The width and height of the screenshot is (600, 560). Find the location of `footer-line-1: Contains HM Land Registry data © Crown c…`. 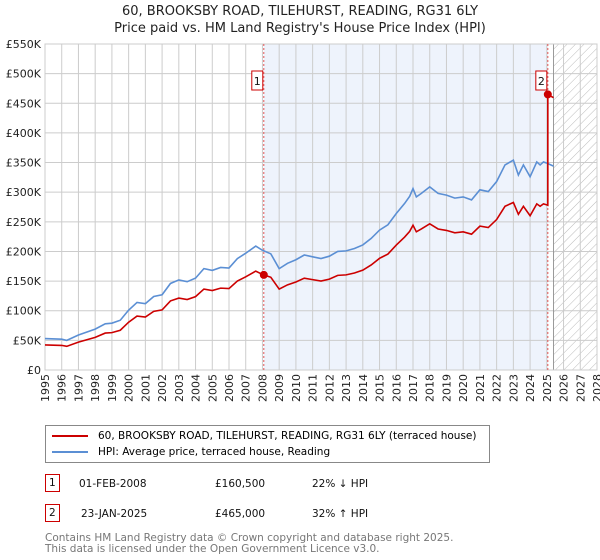

footer-line-1: Contains HM Land Registry data © Crown c… is located at coordinates (249, 538).